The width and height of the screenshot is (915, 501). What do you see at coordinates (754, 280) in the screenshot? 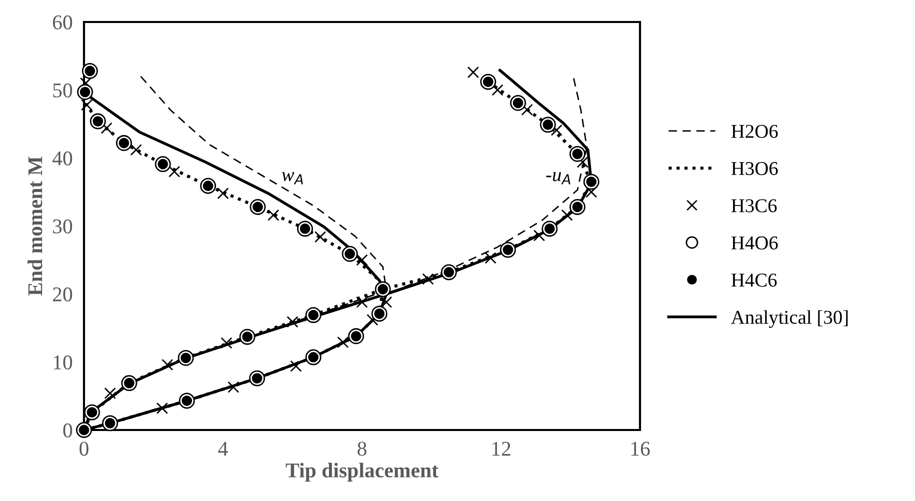
I see `legend-label: H4C6` at bounding box center [754, 280].